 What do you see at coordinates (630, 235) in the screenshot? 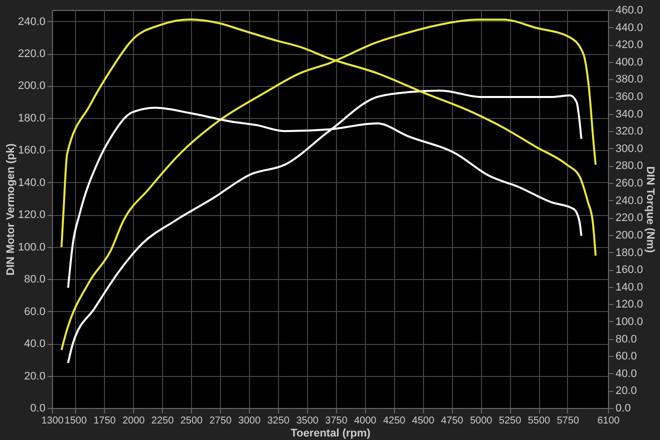
I see `y2-tick-label: 200.0` at bounding box center [630, 235].